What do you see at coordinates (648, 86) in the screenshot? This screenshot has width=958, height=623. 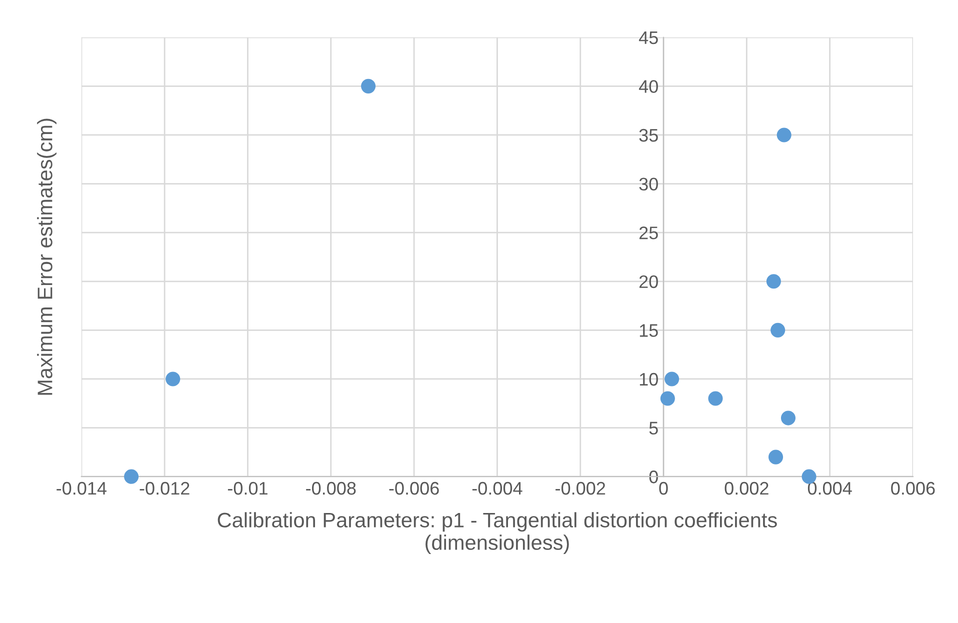 I see `y-tick-label: 40` at bounding box center [648, 86].